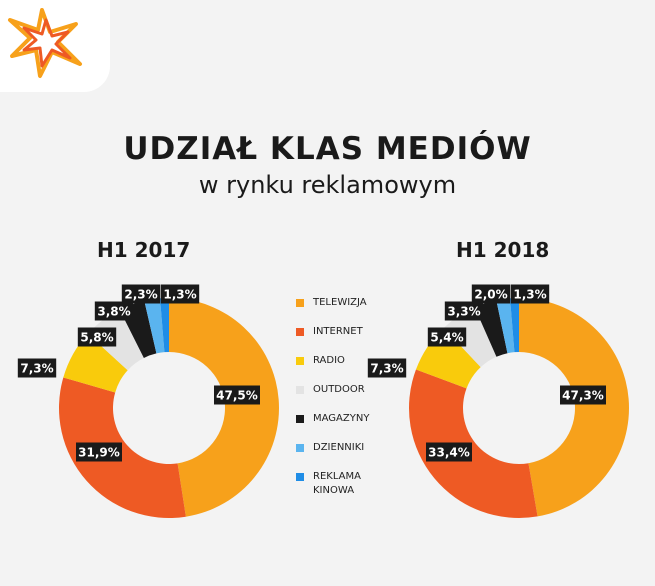  What do you see at coordinates (339, 389) in the screenshot?
I see `legend-label: OUTDOOR` at bounding box center [339, 389].